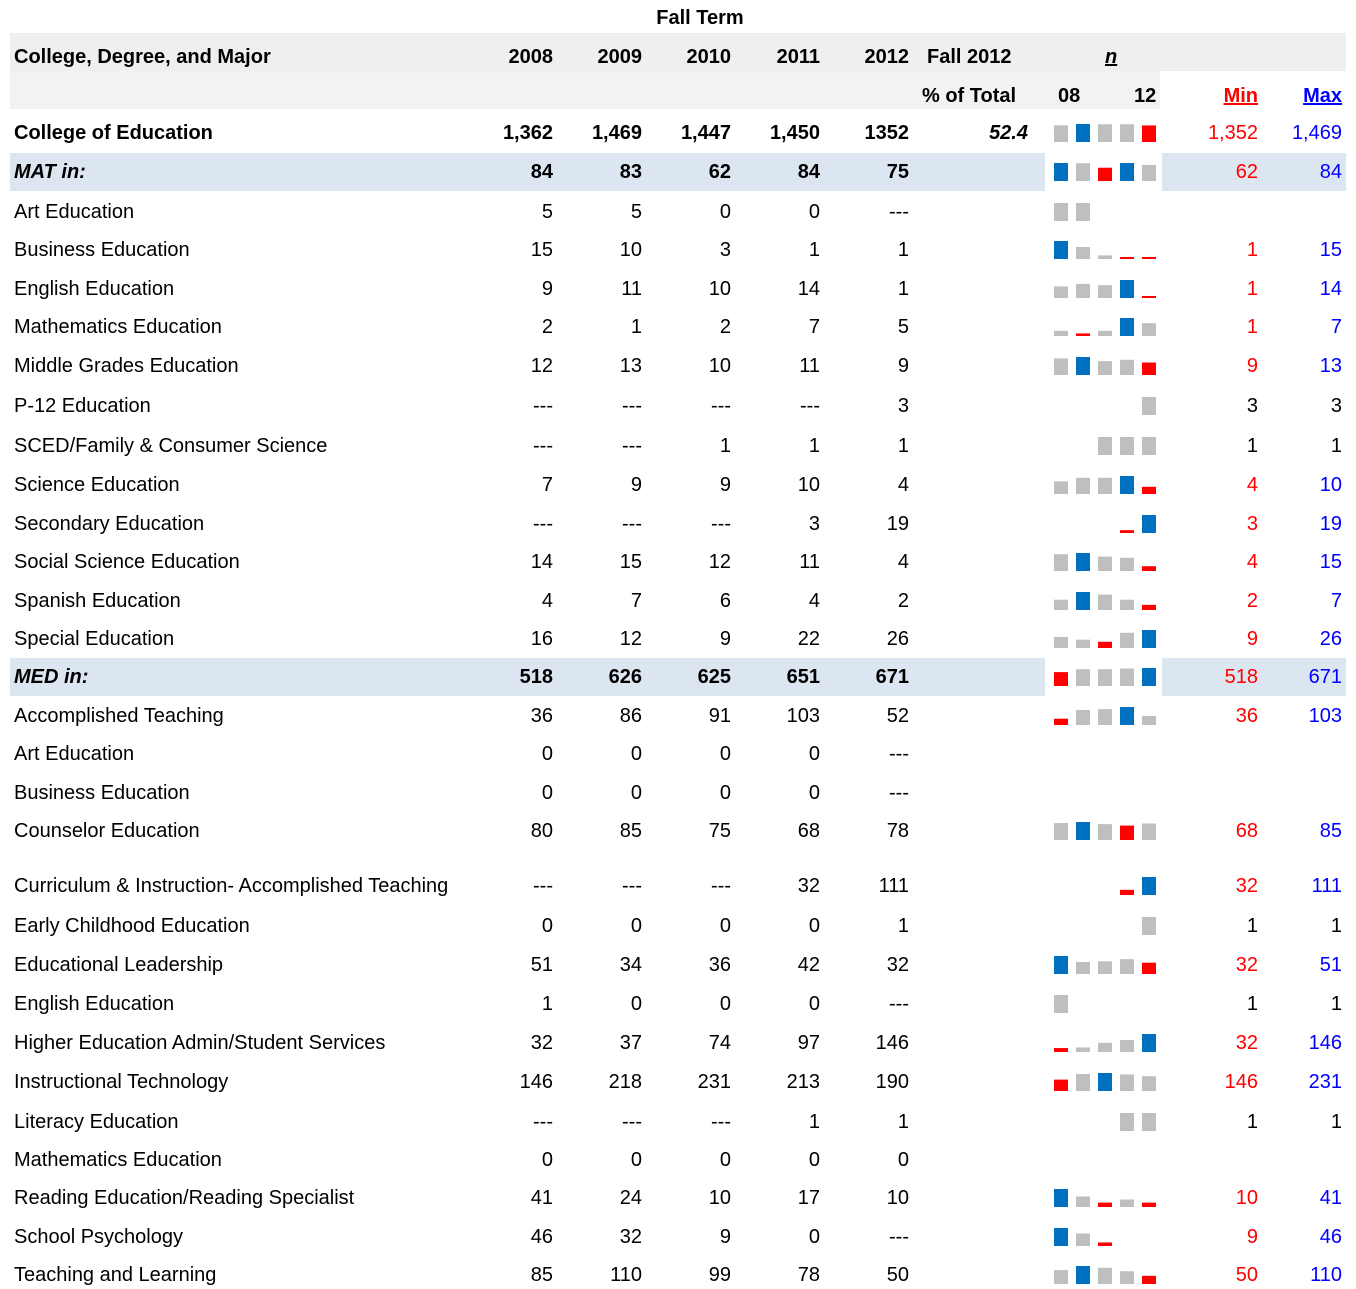  What do you see at coordinates (700, 18) in the screenshot?
I see `super-header: Fall Term` at bounding box center [700, 18].